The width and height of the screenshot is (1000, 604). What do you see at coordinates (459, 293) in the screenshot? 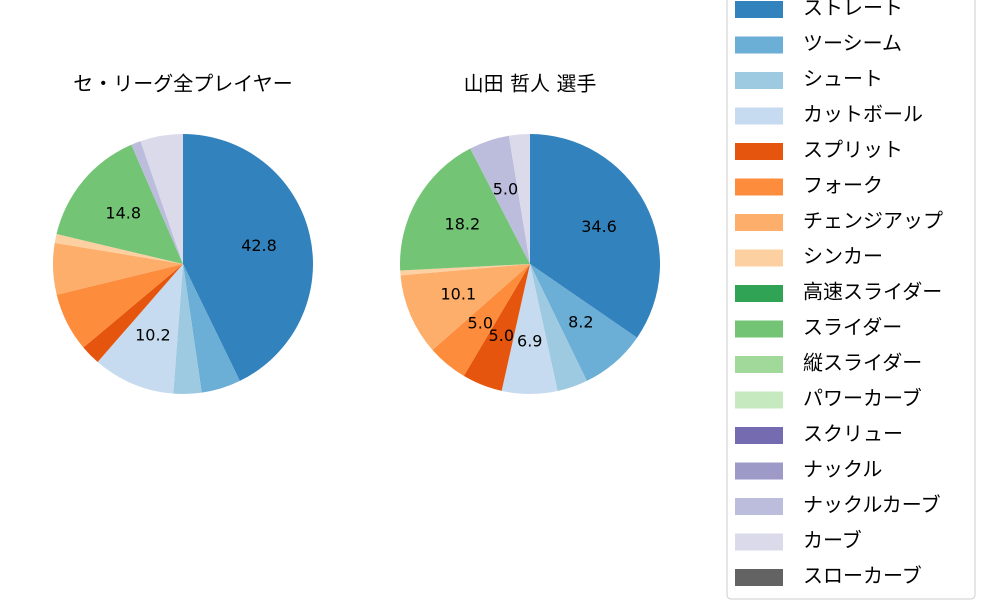
I see `value-label: 10.1` at bounding box center [459, 293].